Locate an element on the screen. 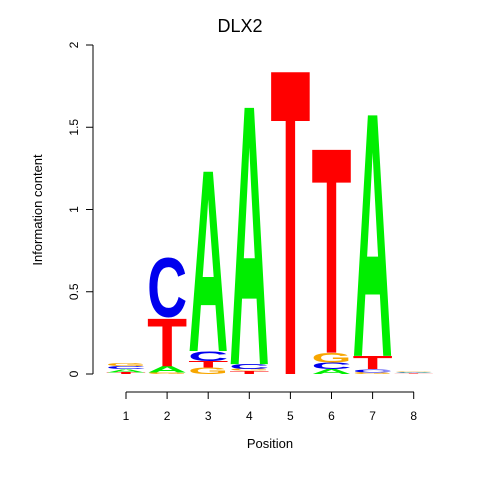  chart-title: DLX2 is located at coordinates (239, 26).